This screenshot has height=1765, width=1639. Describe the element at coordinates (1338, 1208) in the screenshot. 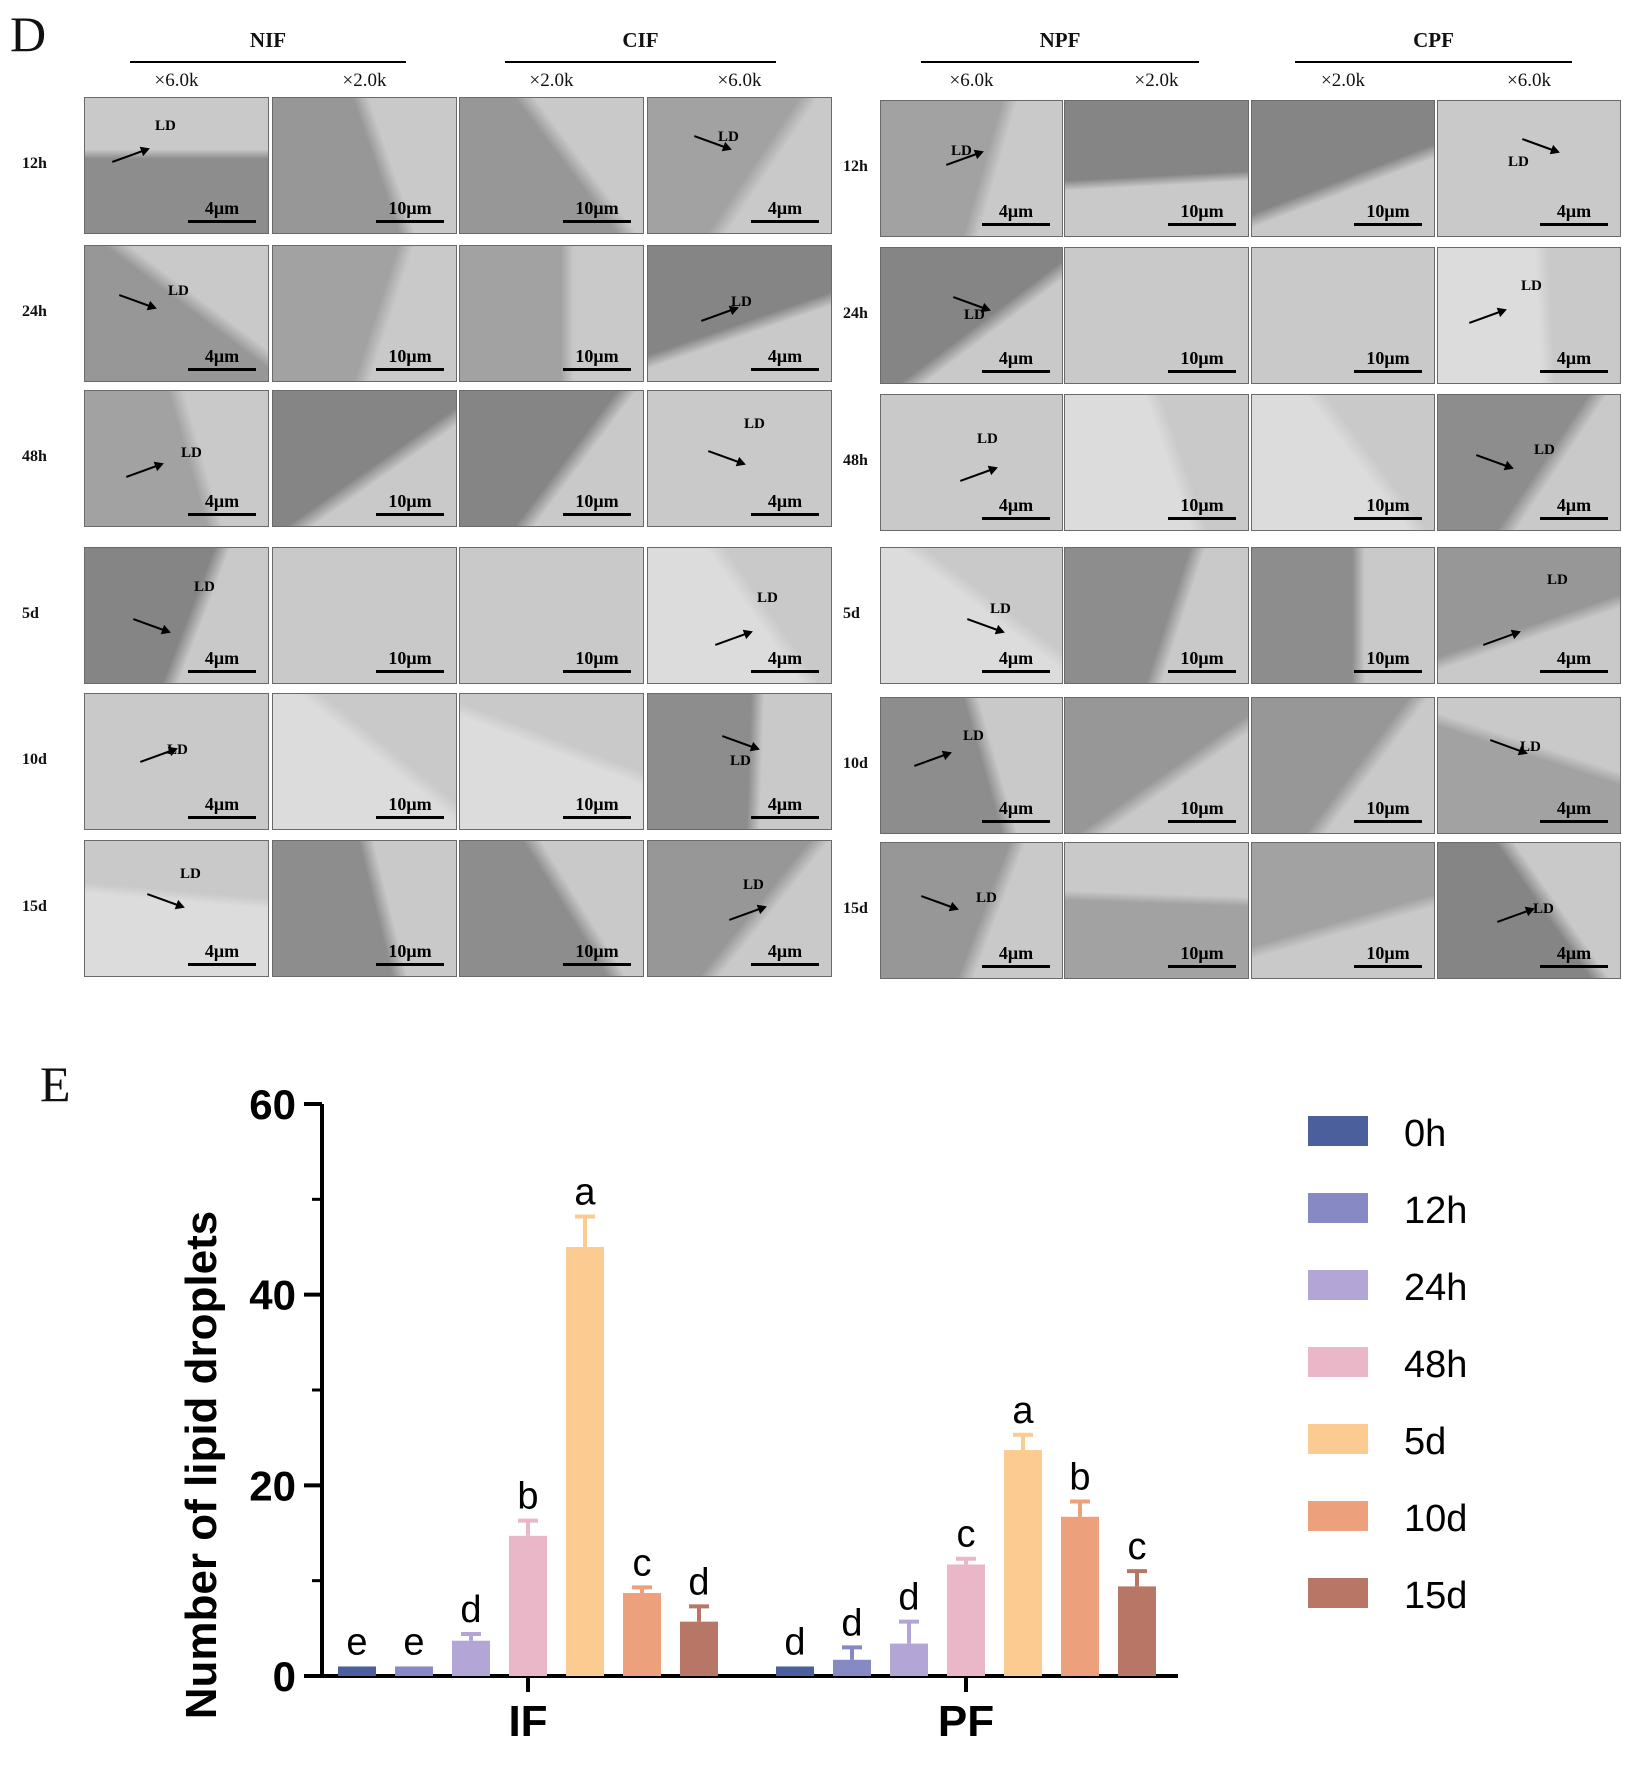

I see `legend-swatch-12h` at that location.